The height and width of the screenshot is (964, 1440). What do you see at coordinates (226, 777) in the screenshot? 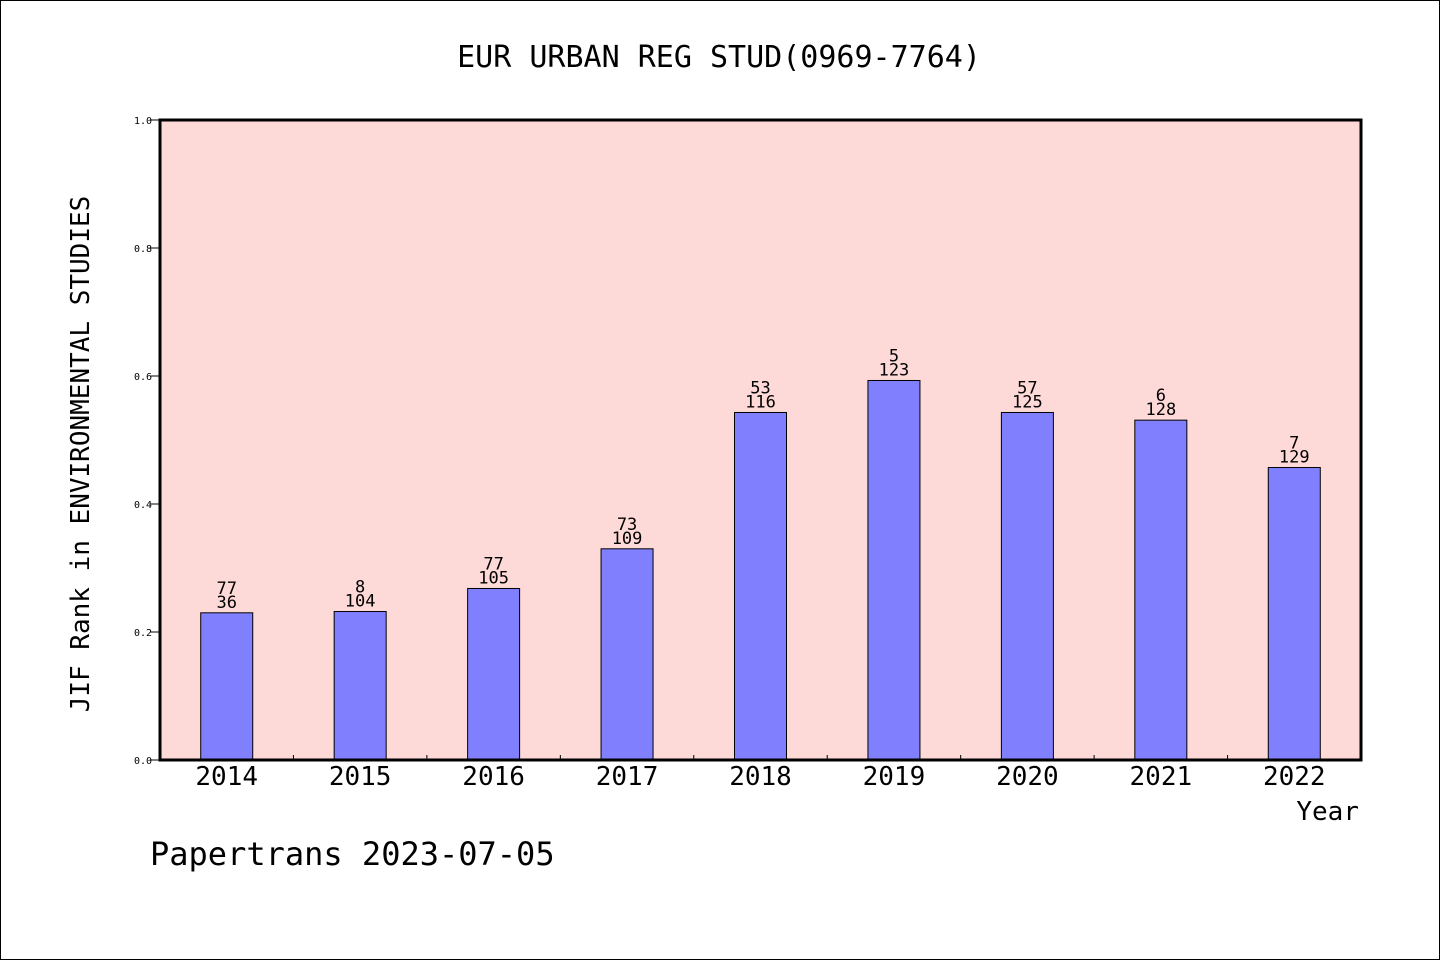
I see `x-tick-label-2014: 2014` at bounding box center [226, 777].